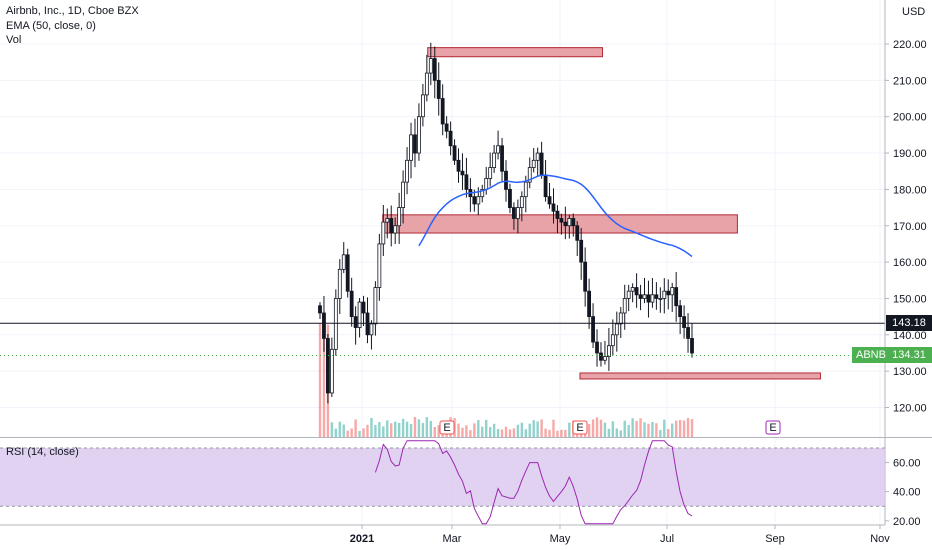  What do you see at coordinates (910, 227) in the screenshot?
I see `y-tick-label: 170.00` at bounding box center [910, 227].